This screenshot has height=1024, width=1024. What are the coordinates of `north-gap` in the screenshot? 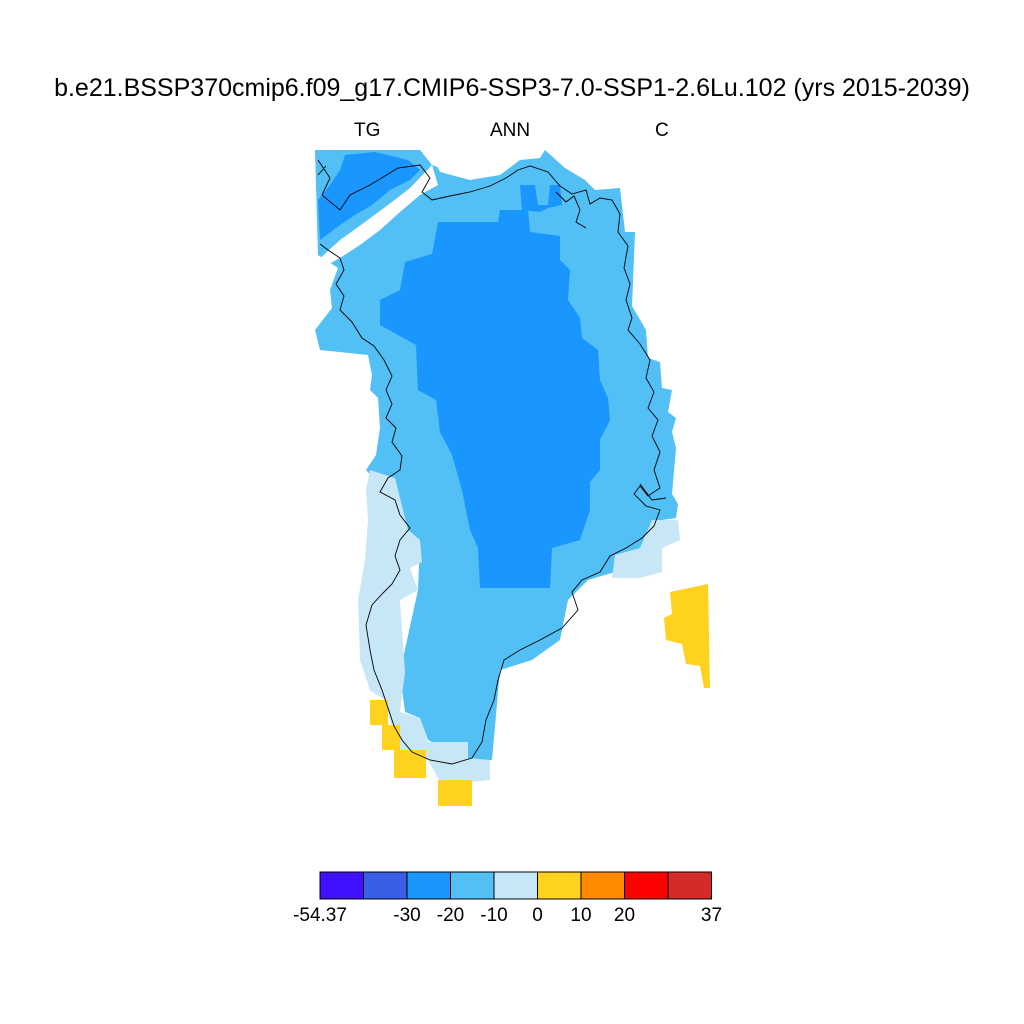 It's located at (430, 159).